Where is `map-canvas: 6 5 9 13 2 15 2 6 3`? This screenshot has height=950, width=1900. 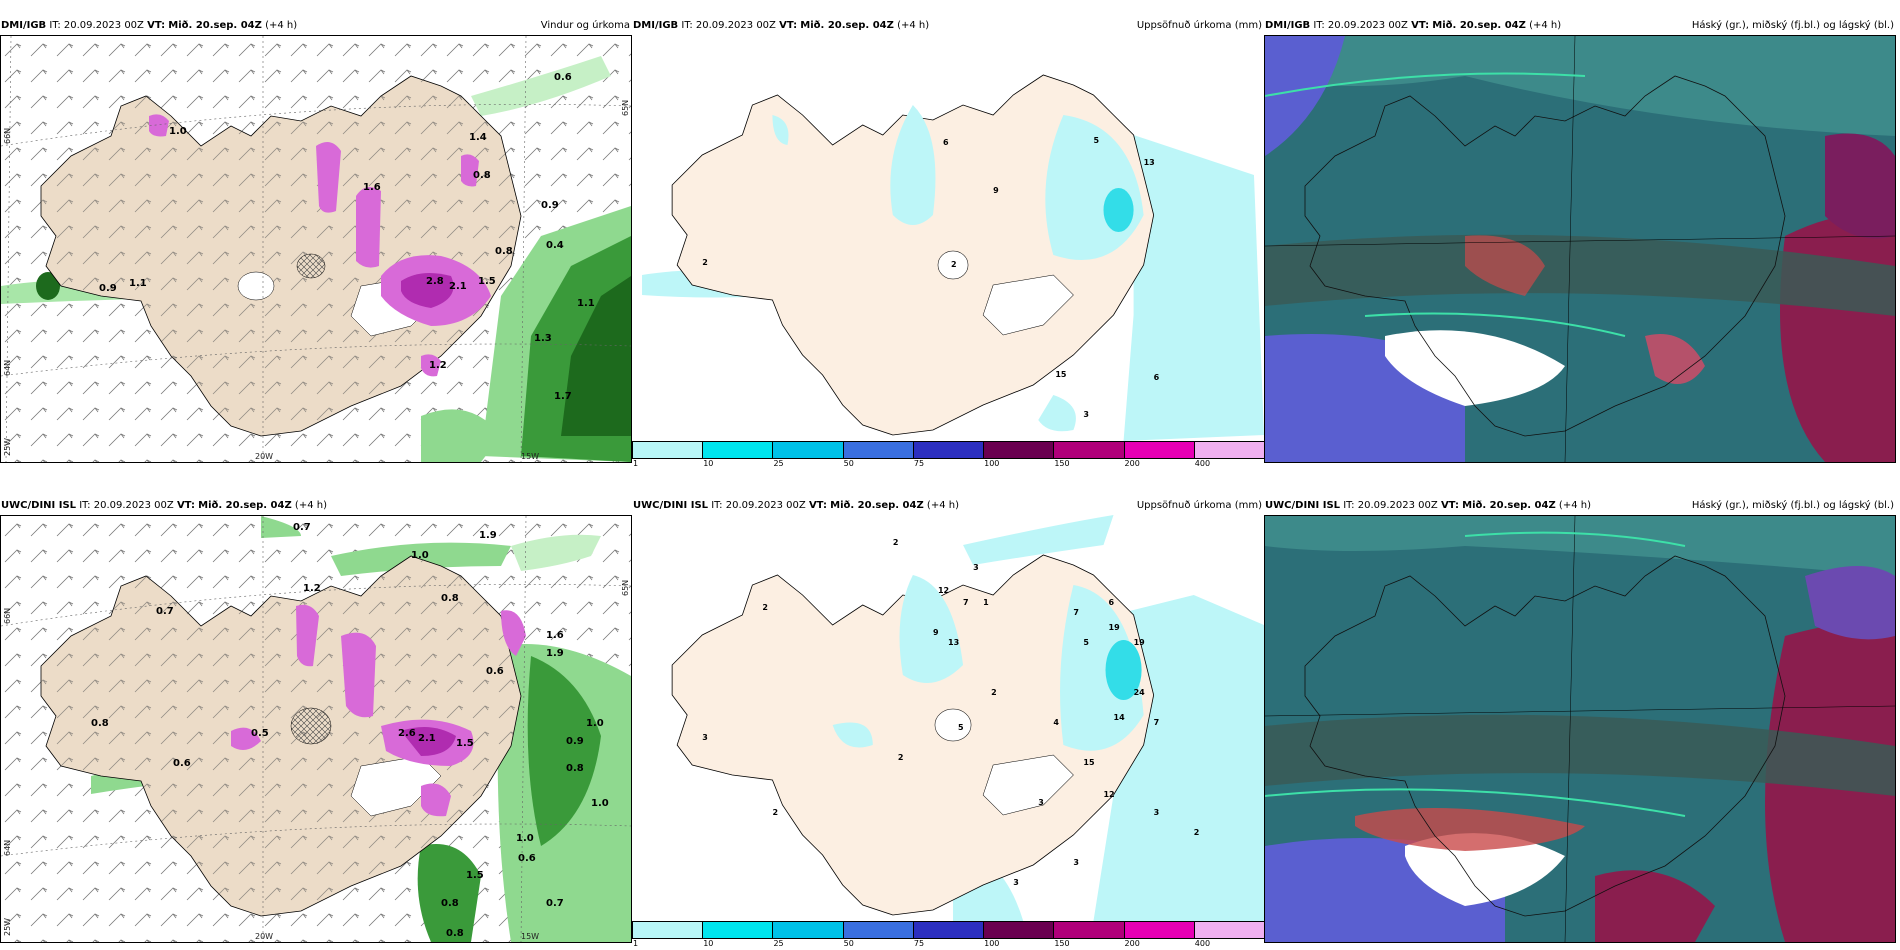 map-canvas: 6 5 9 13 2 15 2 6 3 is located at coordinates (948, 238).